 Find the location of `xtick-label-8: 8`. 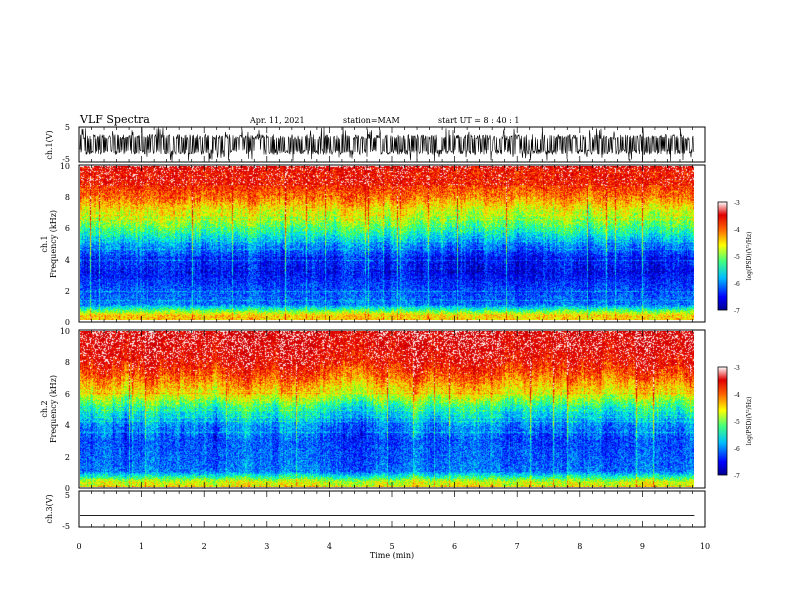

xtick-label-8: 8 is located at coordinates (579, 546).